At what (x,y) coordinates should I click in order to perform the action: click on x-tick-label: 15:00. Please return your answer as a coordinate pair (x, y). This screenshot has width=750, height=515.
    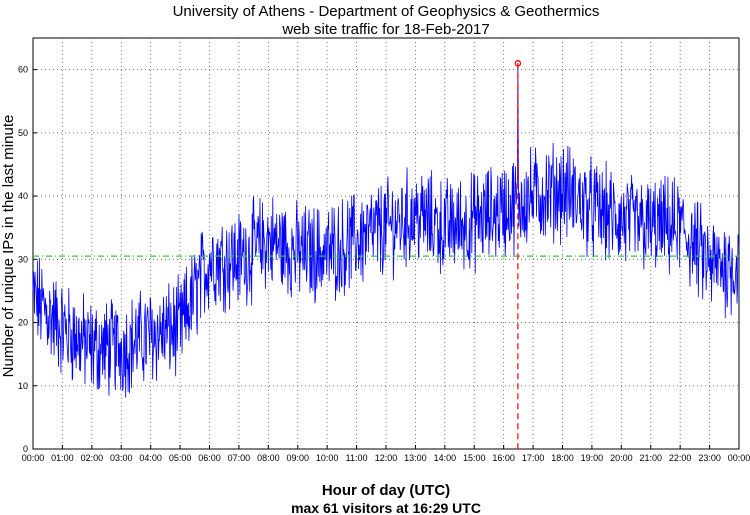
    Looking at the image, I should click on (474, 458).